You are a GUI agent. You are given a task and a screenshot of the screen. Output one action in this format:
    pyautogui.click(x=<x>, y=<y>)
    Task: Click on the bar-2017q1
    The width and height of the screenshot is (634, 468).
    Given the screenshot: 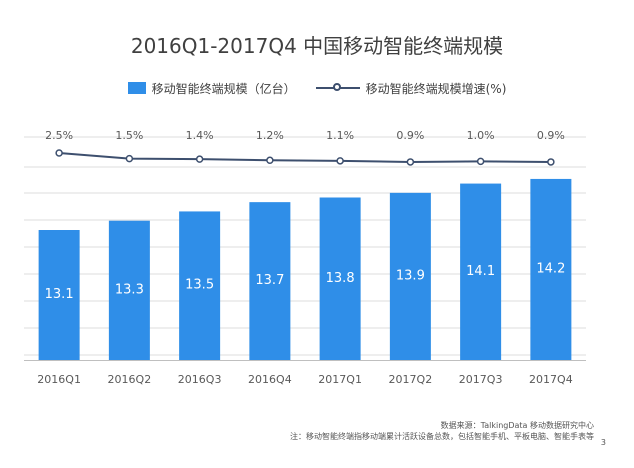 What is the action you would take?
    pyautogui.click(x=340, y=278)
    